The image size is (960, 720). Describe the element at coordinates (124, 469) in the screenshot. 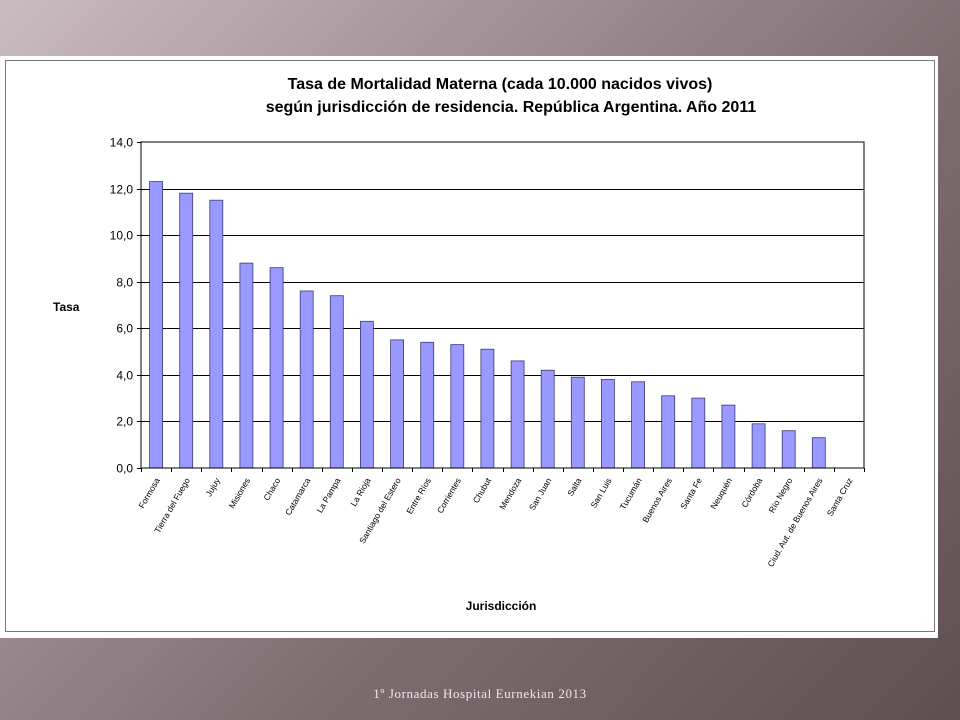

I see `y-tick-label: 0,0` at that location.